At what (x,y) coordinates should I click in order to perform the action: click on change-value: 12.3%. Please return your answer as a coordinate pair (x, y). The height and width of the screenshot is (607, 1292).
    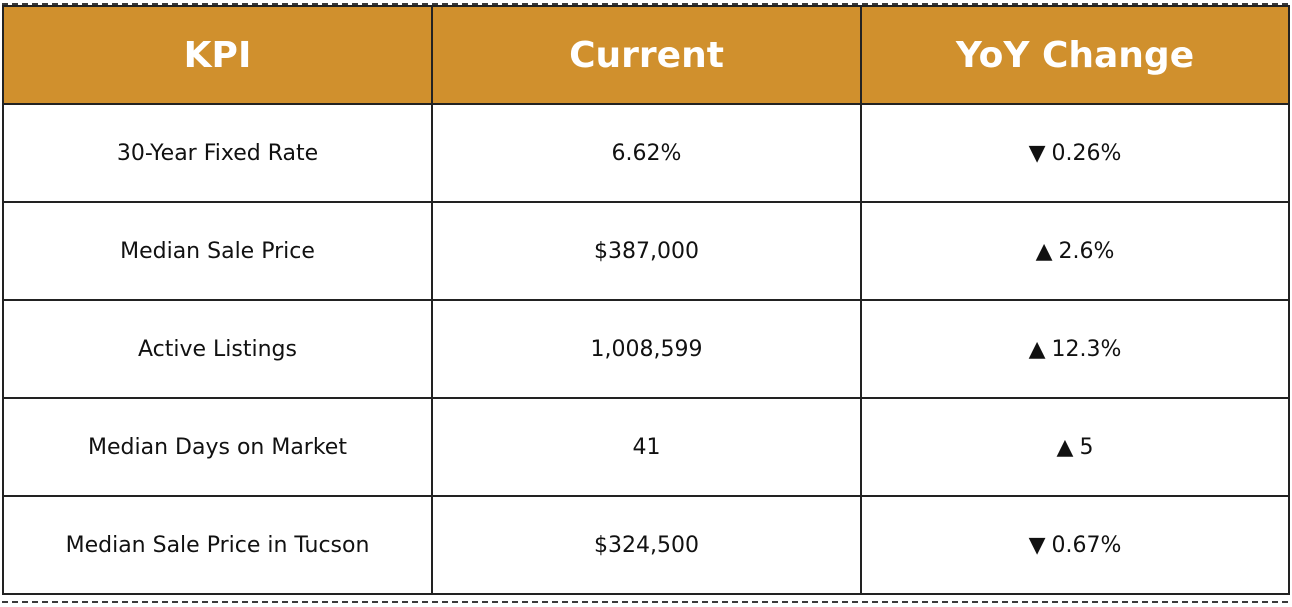
    Looking at the image, I should click on (1086, 349).